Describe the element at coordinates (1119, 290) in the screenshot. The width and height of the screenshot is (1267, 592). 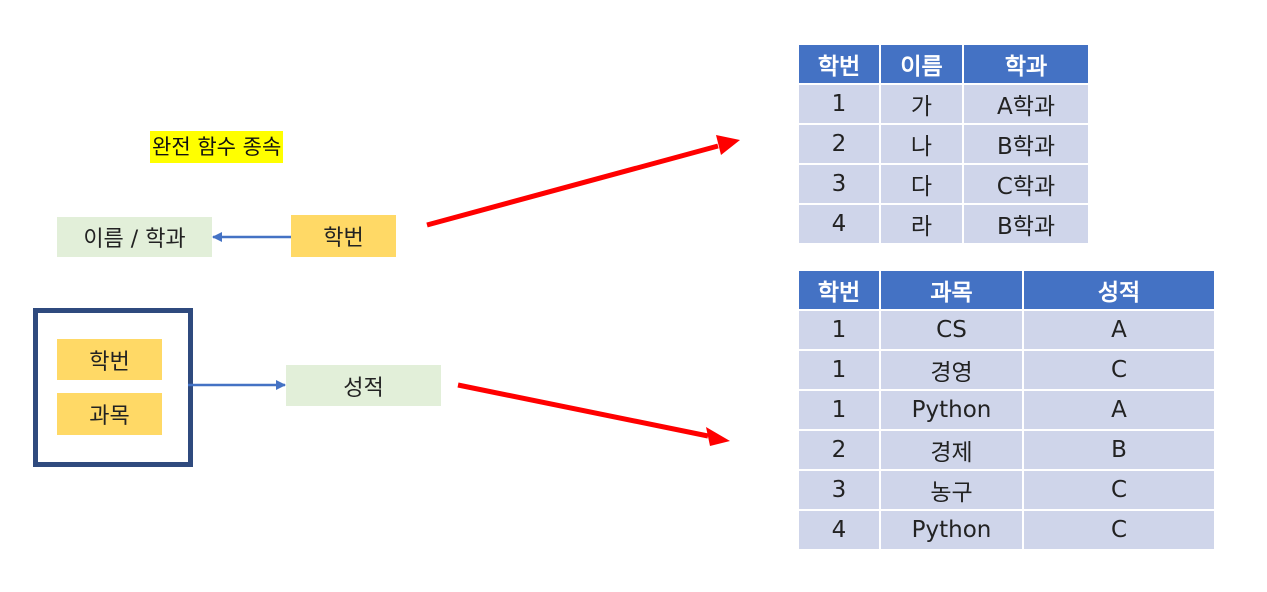
I see `column-header: 성적` at that location.